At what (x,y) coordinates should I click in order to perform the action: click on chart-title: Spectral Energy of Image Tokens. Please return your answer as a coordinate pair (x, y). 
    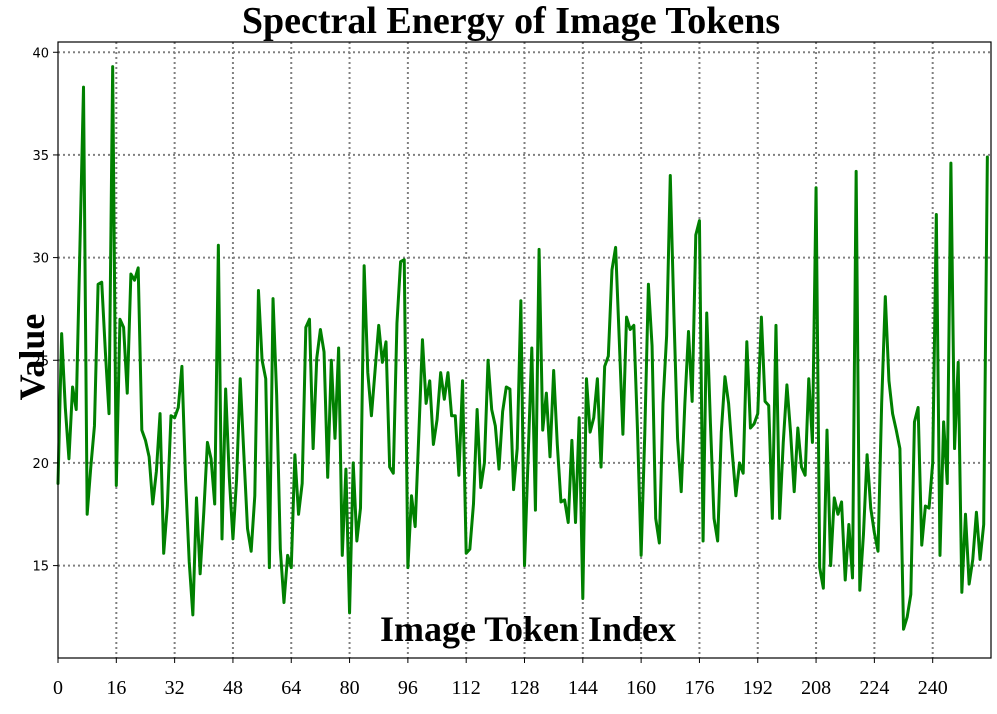
    Looking at the image, I should click on (511, 21).